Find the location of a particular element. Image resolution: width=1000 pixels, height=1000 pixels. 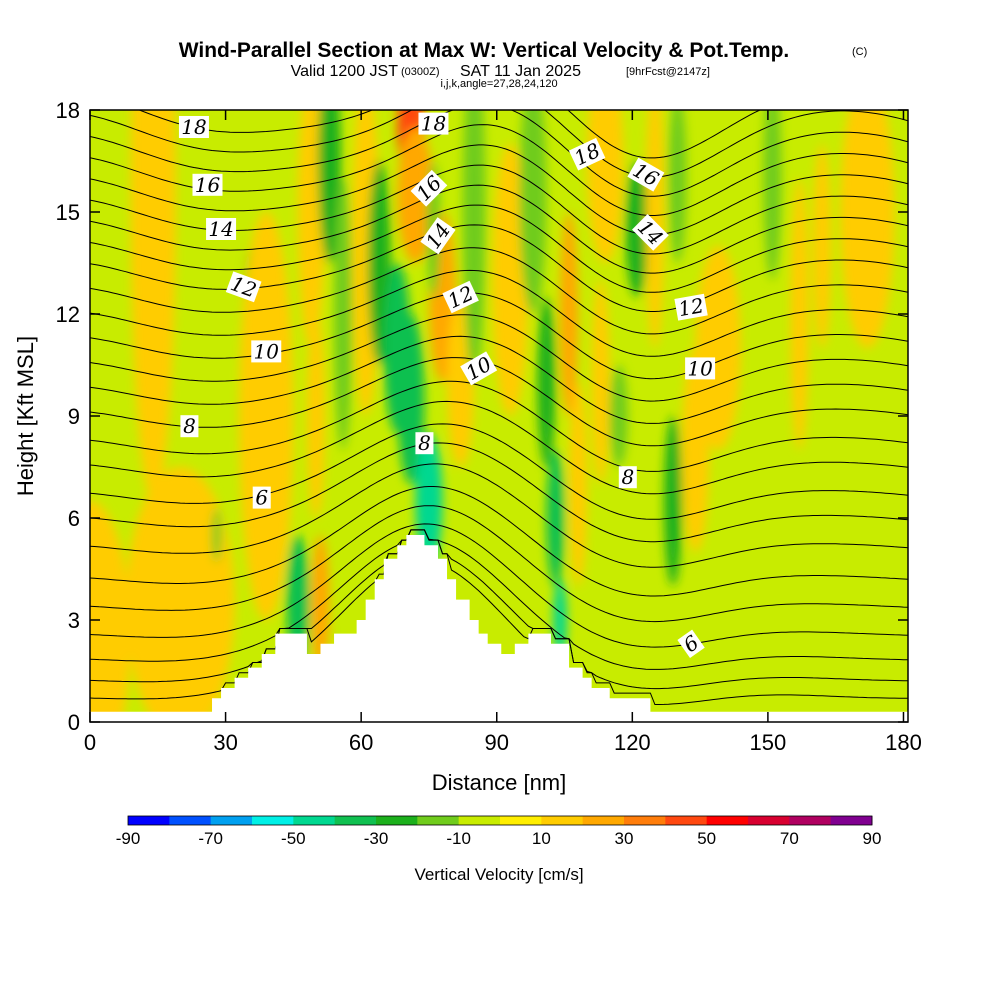

colorbar-label: -10 is located at coordinates (458, 838).